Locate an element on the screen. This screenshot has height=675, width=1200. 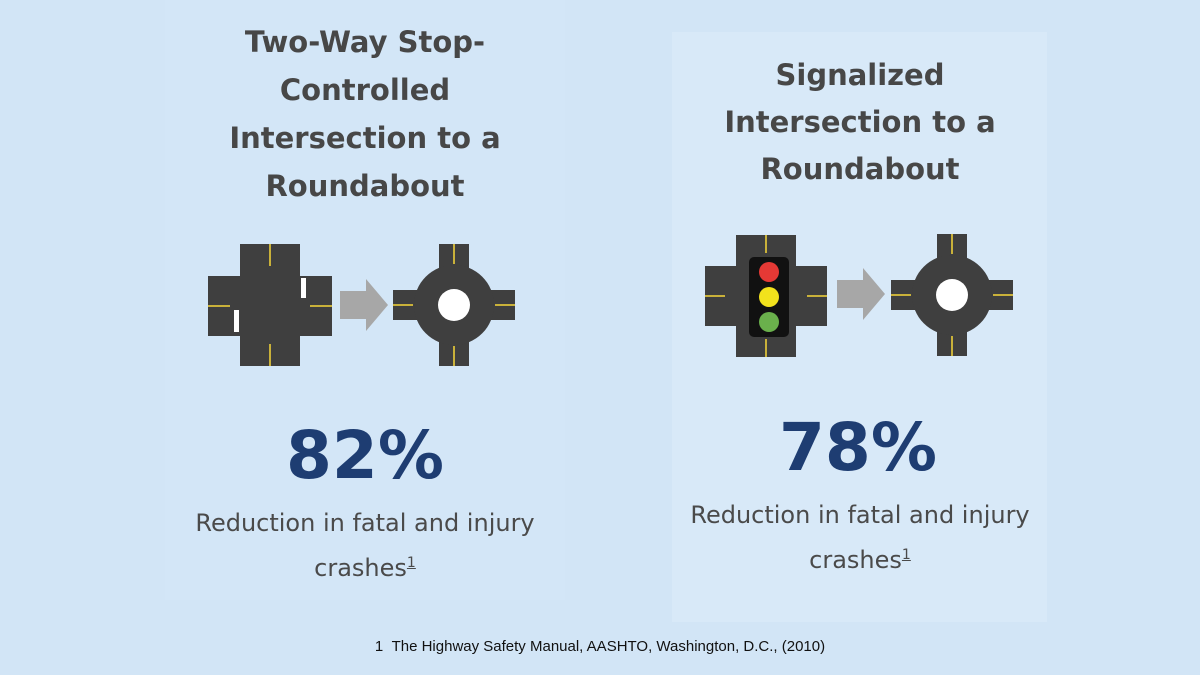
right-percent: 78% is located at coordinates (858, 447).